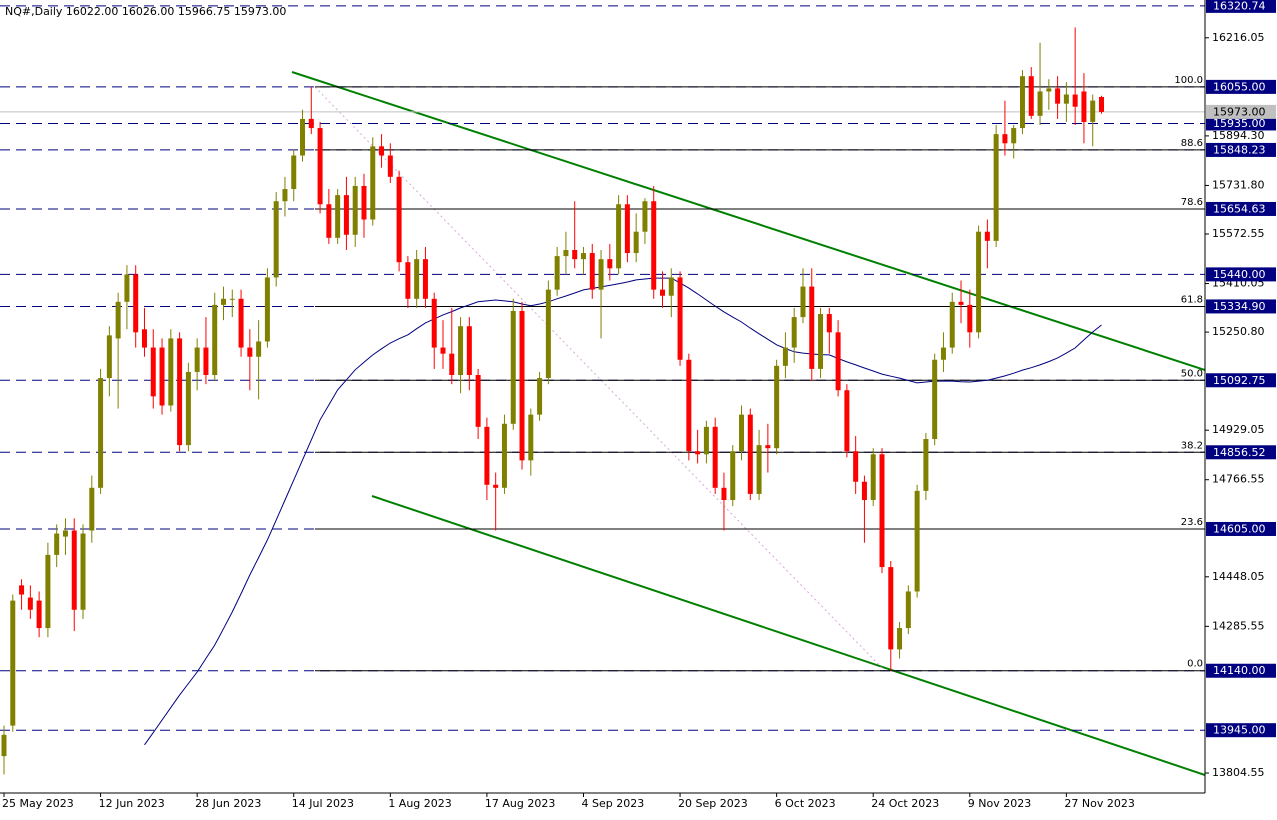  What do you see at coordinates (228, 803) in the screenshot?
I see `x-tick-label: 28 Jun 2023` at bounding box center [228, 803].